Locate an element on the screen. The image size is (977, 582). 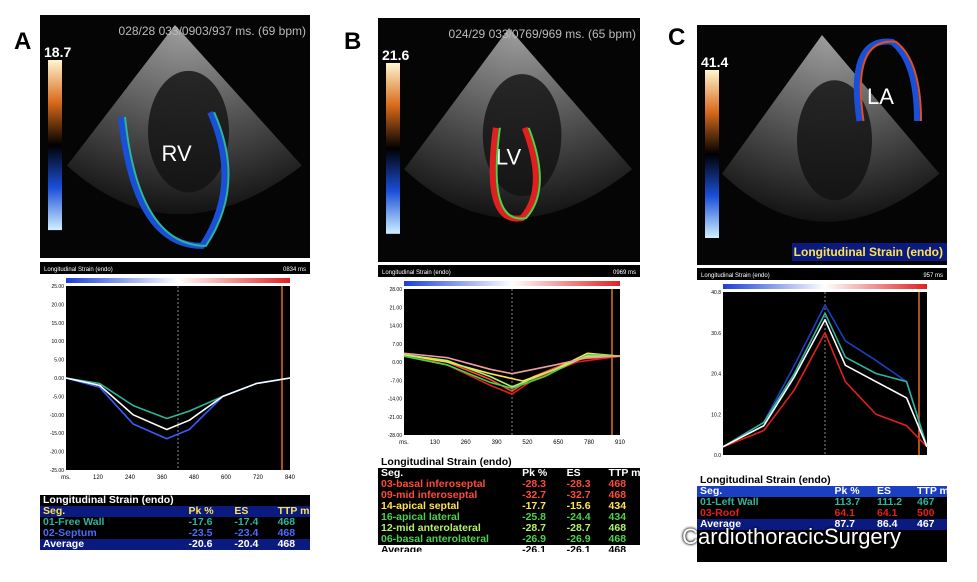
y-tick-label: 10.2 is located at coordinates (716, 415).